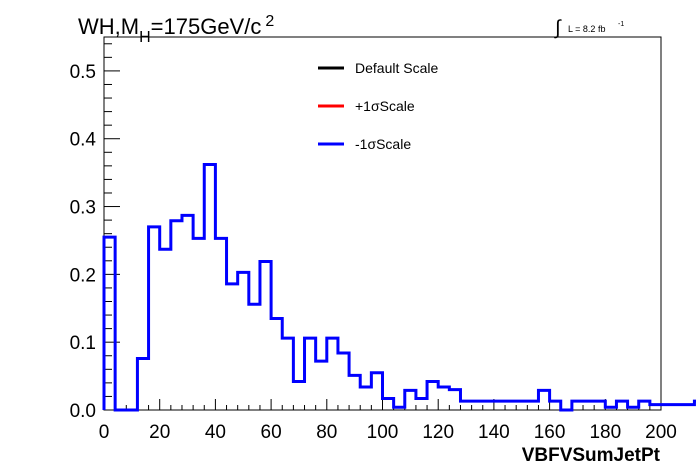 The image size is (696, 472). What do you see at coordinates (83, 72) in the screenshot?
I see `y-tick-label: 0.5` at bounding box center [83, 72].